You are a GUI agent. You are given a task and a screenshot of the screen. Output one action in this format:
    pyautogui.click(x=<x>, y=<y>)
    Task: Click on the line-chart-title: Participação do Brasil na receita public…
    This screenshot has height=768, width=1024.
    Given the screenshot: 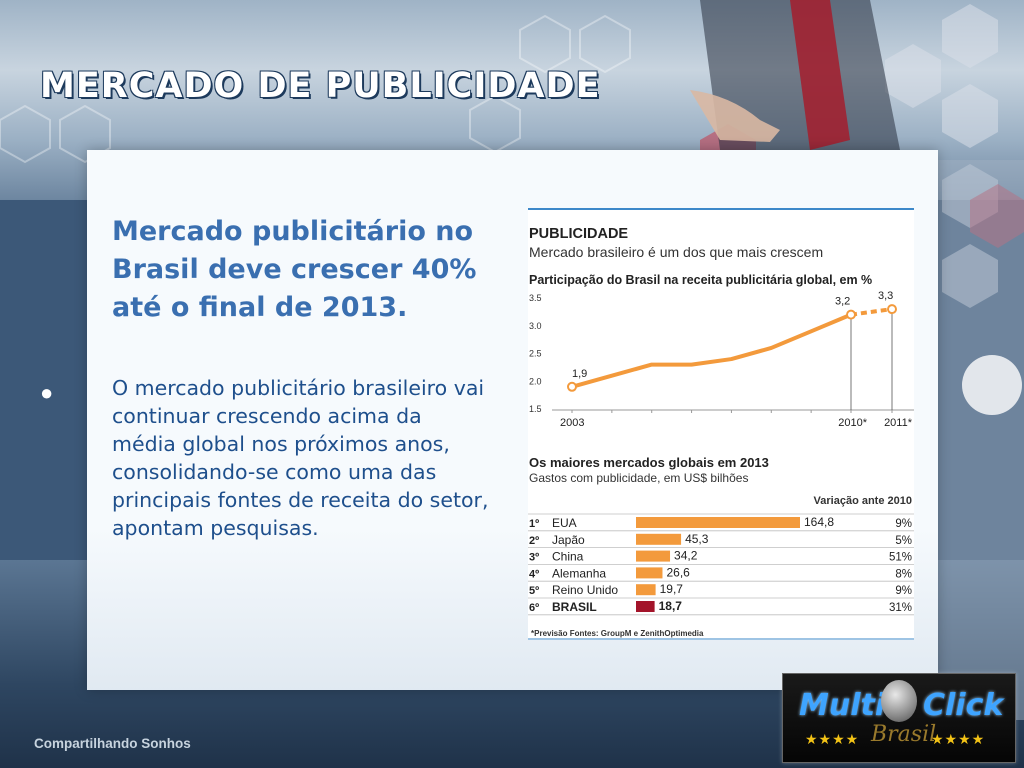 What is the action you would take?
    pyautogui.click(x=700, y=280)
    